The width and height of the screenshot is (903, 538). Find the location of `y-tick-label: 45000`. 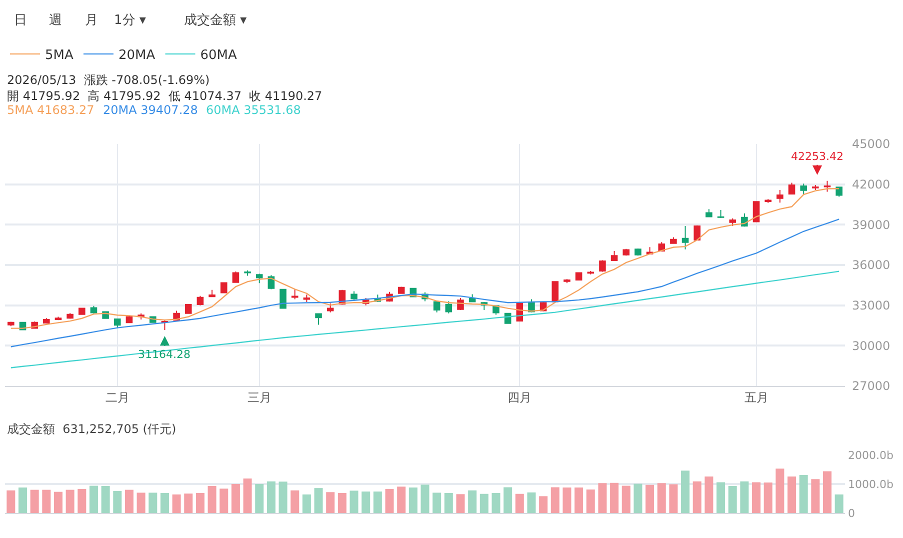

y-tick-label: 45000 is located at coordinates (871, 144).